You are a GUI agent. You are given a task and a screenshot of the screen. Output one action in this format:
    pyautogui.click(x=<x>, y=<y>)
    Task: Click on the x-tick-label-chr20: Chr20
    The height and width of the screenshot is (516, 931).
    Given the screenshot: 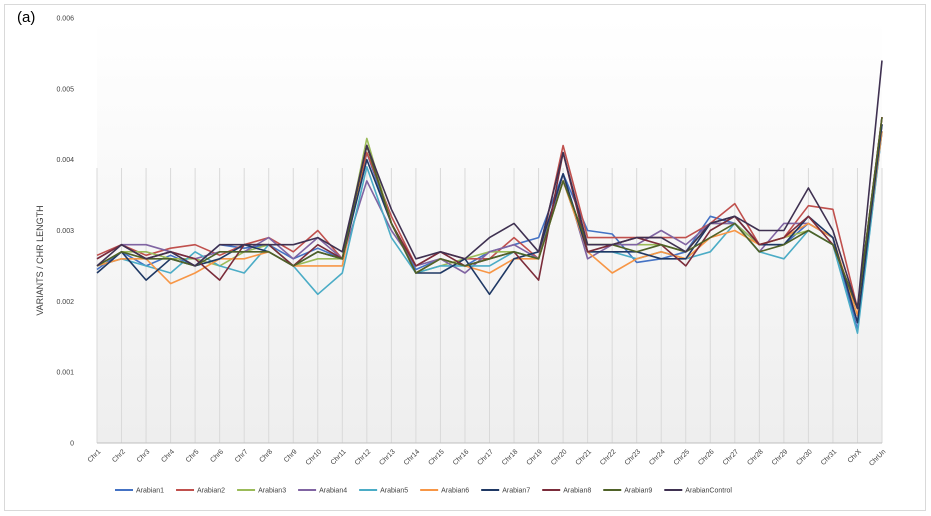 What is the action you would take?
    pyautogui.click(x=559, y=457)
    